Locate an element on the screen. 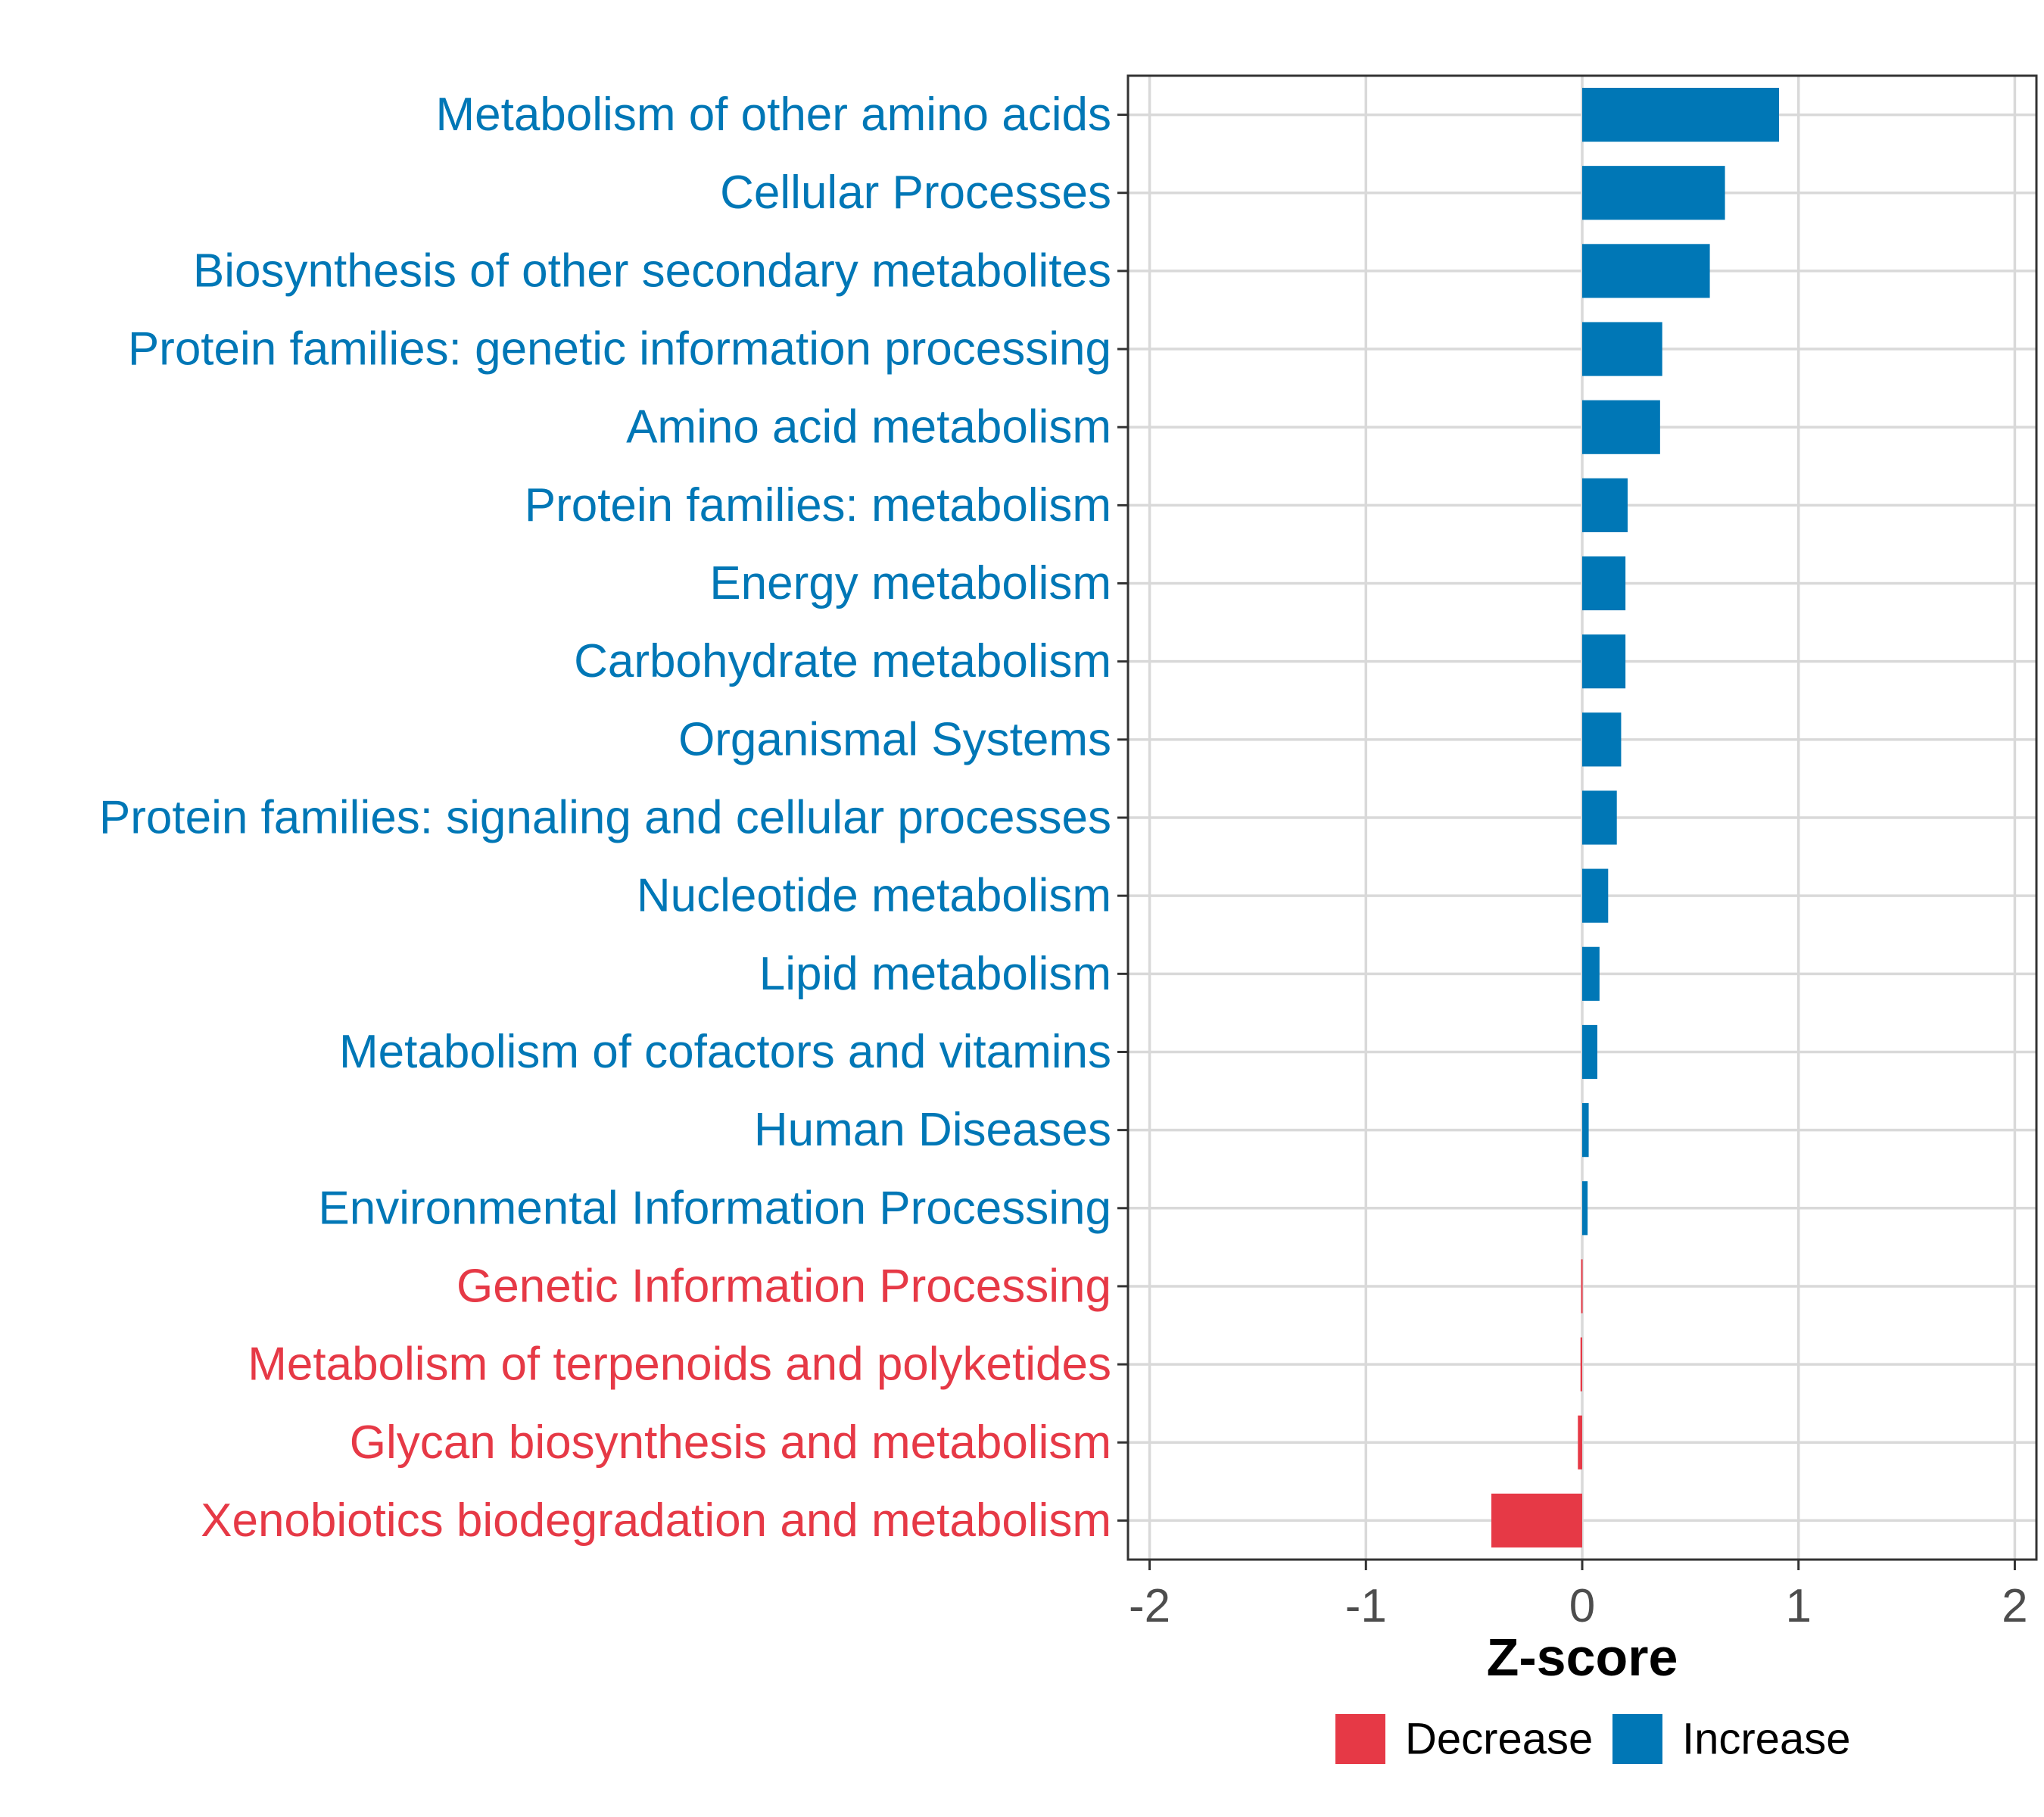 Image resolution: width=2044 pixels, height=1817 pixels. x-tick-label: 1 is located at coordinates (1798, 1606).